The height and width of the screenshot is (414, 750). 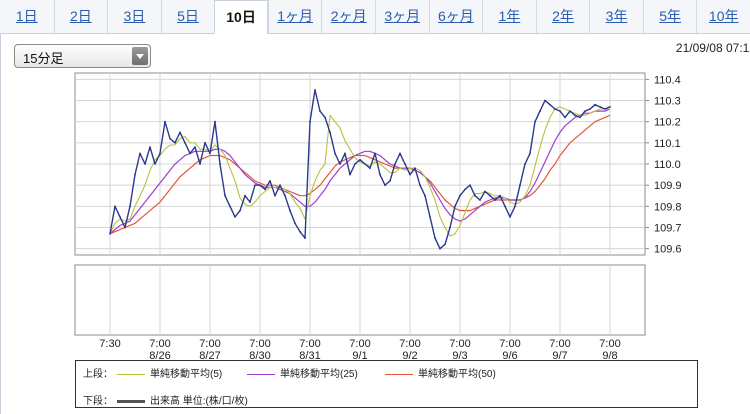 I want to click on tab-3日: 3日, so click(x=134, y=16).